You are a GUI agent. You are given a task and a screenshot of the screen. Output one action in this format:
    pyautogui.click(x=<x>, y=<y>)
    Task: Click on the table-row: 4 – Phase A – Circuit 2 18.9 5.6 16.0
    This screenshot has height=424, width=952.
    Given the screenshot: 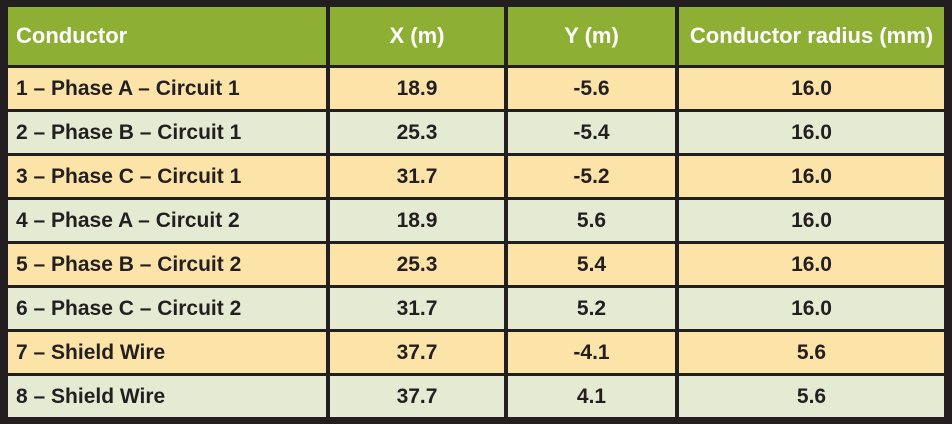 What is the action you would take?
    pyautogui.click(x=476, y=220)
    